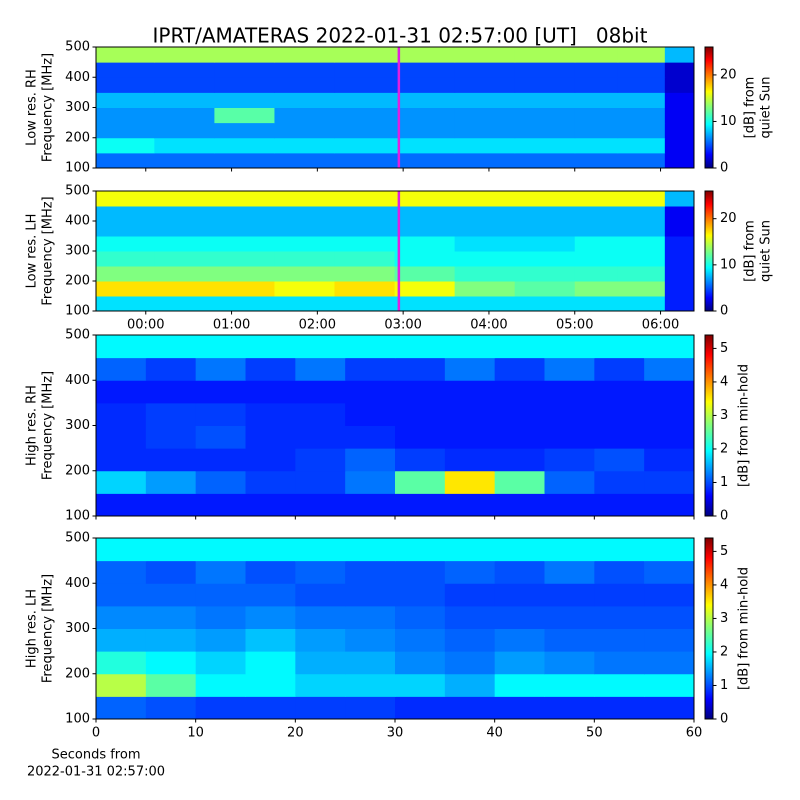 This screenshot has height=800, width=800. Describe the element at coordinates (724, 618) in the screenshot. I see `colorbar-tick-label: 3` at that location.